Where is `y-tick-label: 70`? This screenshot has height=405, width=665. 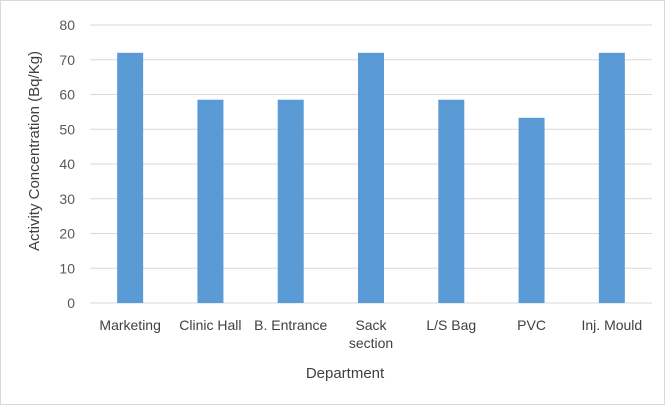
y-tick-label: 70 is located at coordinates (67, 60).